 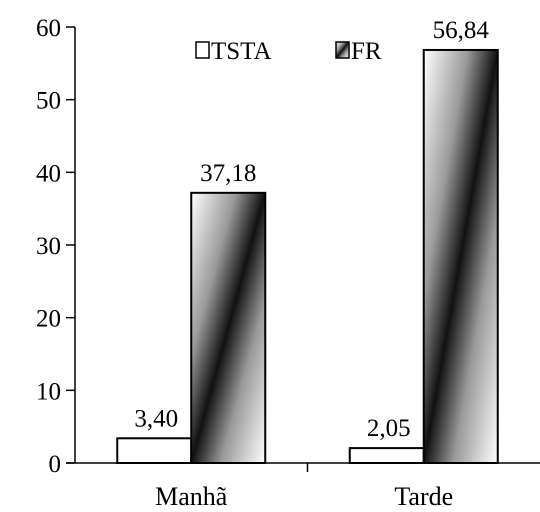 I want to click on y-tick-label: 40, so click(x=48, y=173).